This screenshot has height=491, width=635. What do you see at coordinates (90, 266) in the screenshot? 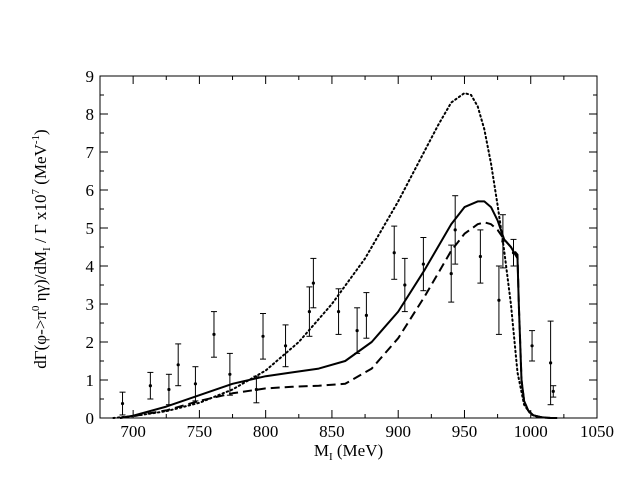
I see `y-tick-label: 4` at bounding box center [90, 266].